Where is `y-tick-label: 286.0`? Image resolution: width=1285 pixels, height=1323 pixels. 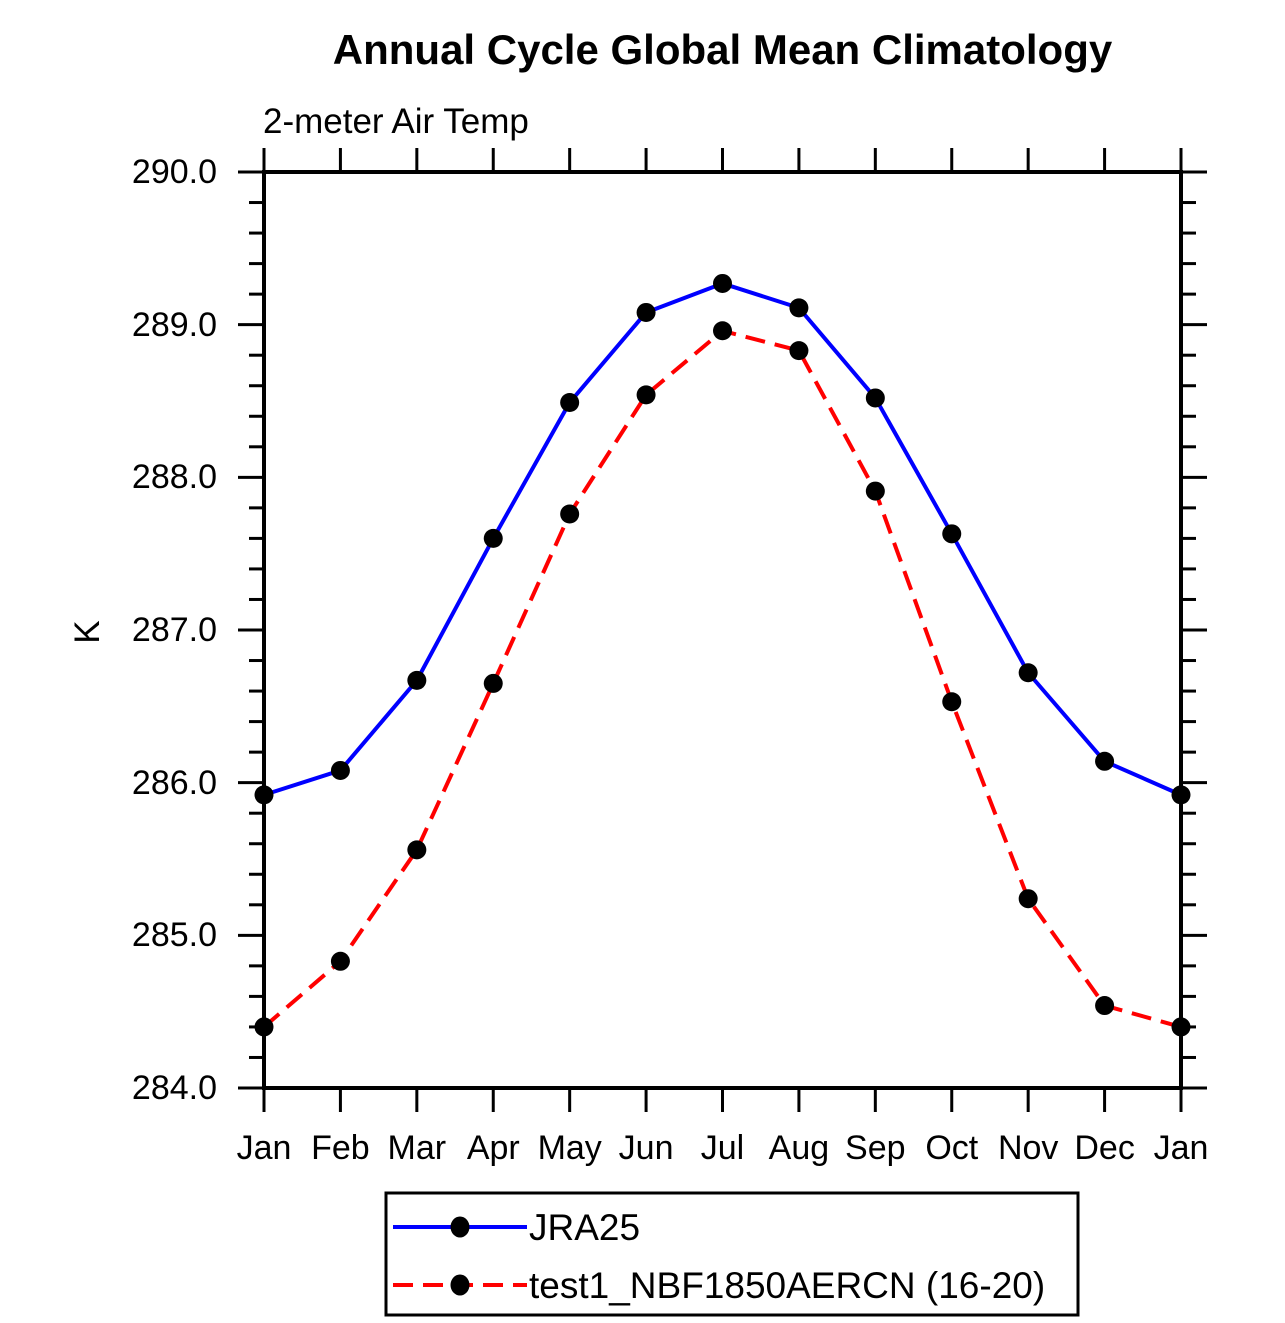 y-tick-label: 286.0 is located at coordinates (174, 783).